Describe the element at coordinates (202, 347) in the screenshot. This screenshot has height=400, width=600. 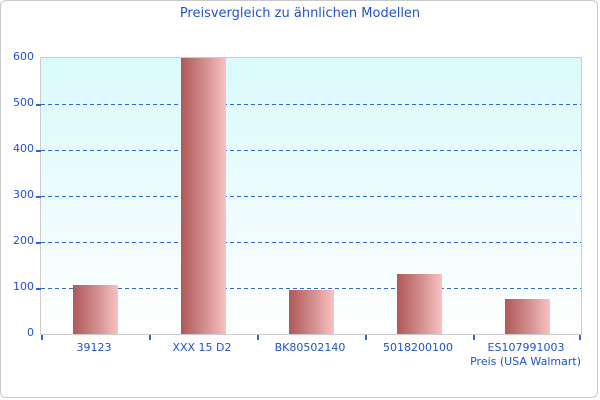
I see `x-tick-label: XXX 15 D2` at that location.